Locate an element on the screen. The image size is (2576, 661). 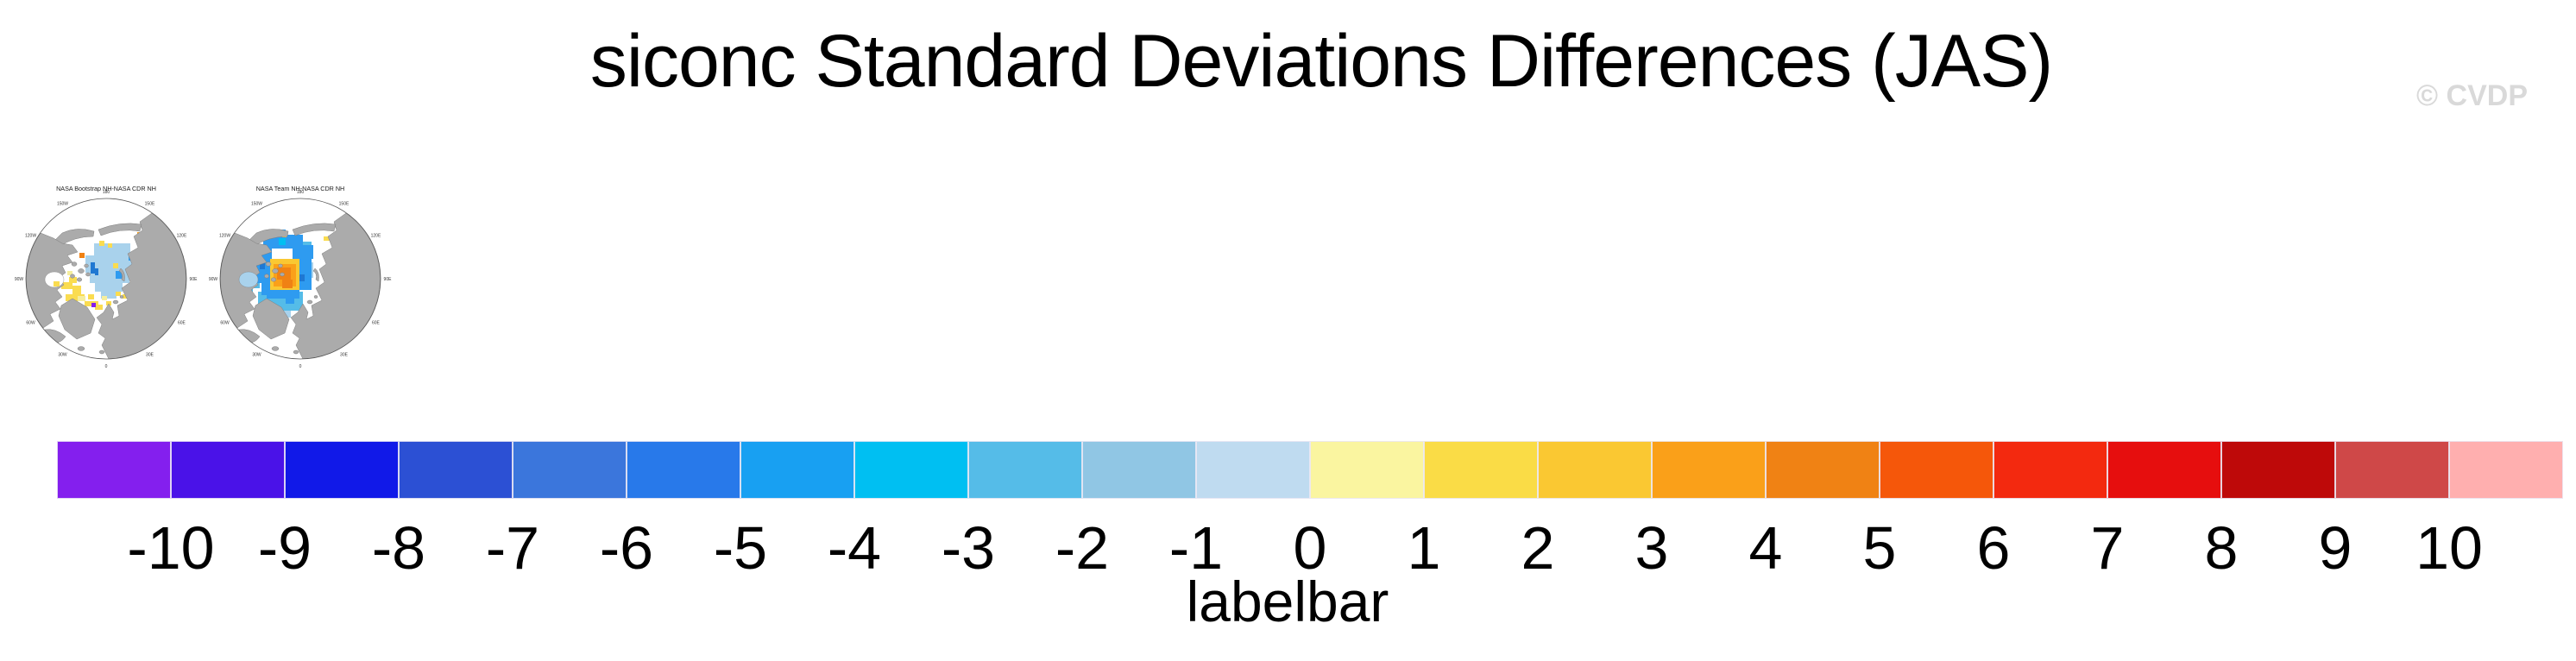
meridian-label-150W: 150W is located at coordinates (257, 204).